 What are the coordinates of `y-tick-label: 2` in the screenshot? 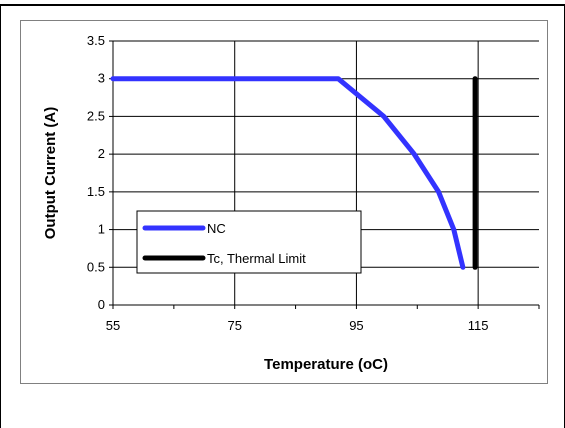 It's located at (101, 153).